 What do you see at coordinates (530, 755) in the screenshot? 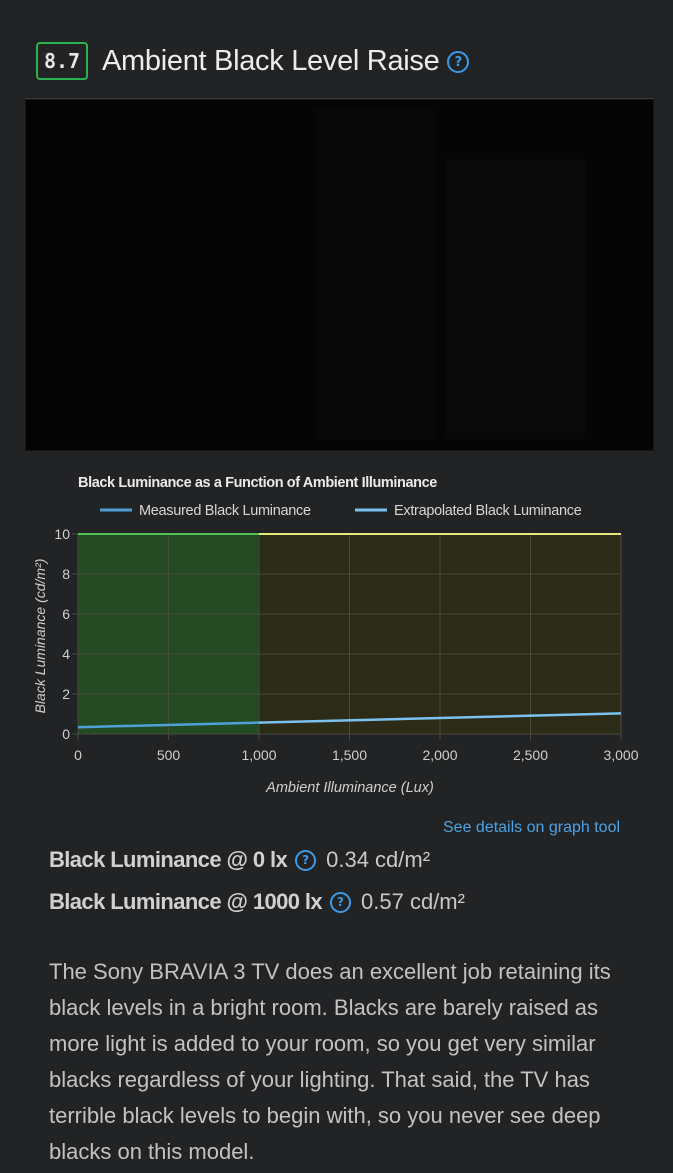
I see `x-tick-label: 2,500` at bounding box center [530, 755].